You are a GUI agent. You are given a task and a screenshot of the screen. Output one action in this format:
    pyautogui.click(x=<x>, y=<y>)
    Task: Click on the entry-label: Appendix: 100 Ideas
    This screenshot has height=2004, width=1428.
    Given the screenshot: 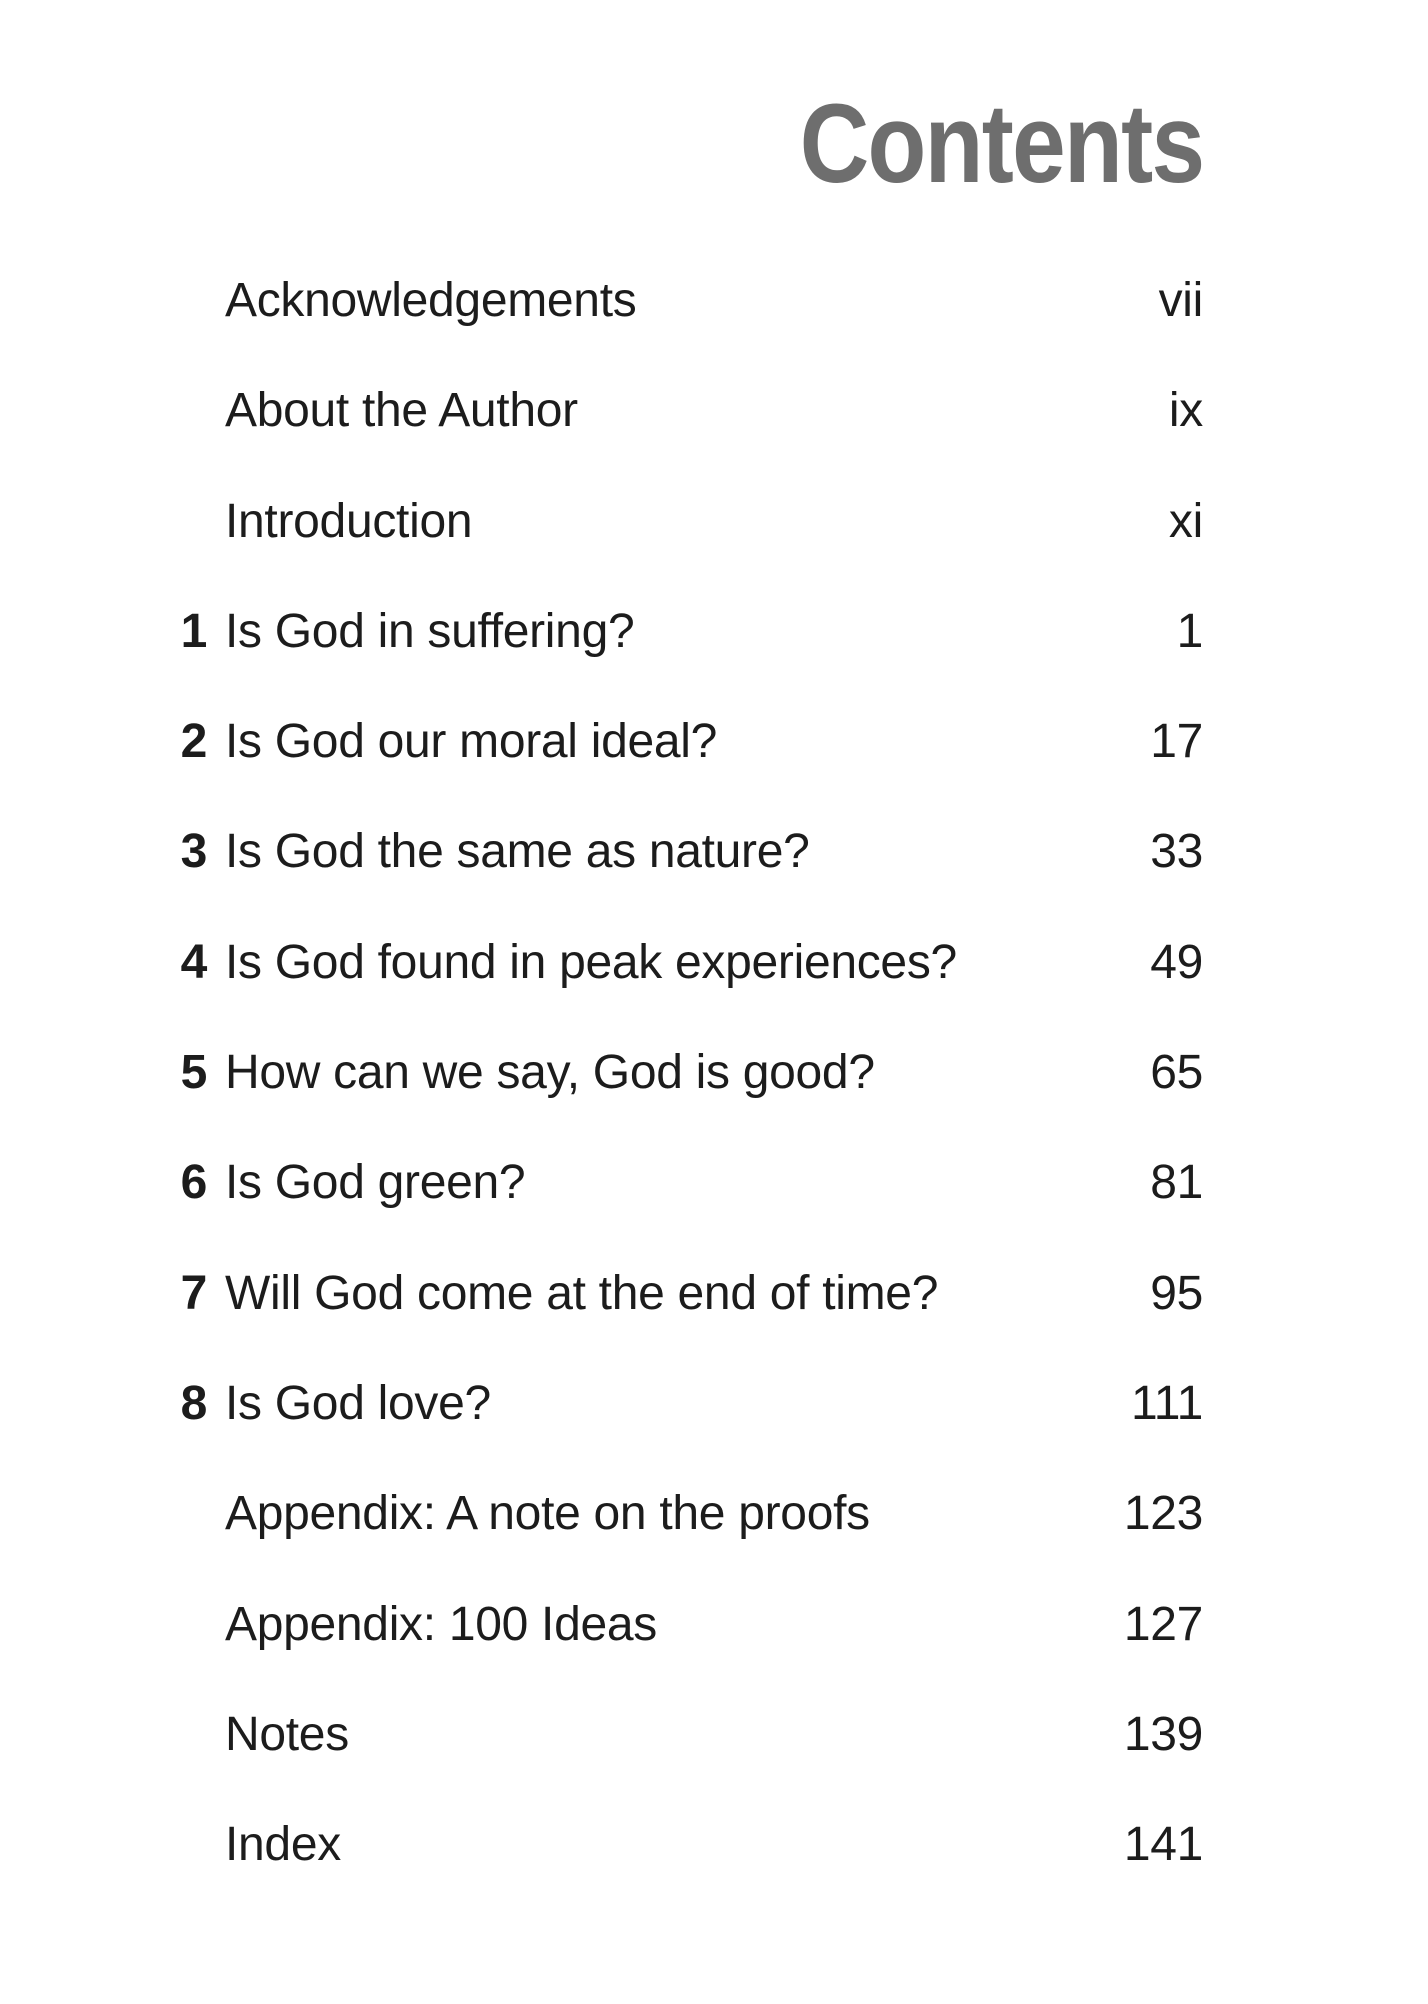 What is the action you would take?
    pyautogui.click(x=441, y=1624)
    